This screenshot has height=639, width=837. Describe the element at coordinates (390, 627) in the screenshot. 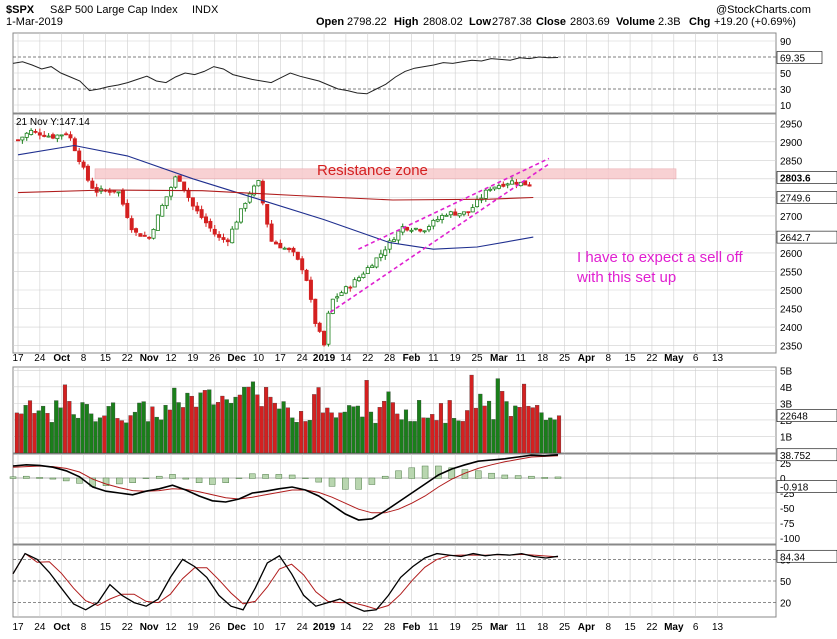

I see `x-axis-label: 28` at that location.